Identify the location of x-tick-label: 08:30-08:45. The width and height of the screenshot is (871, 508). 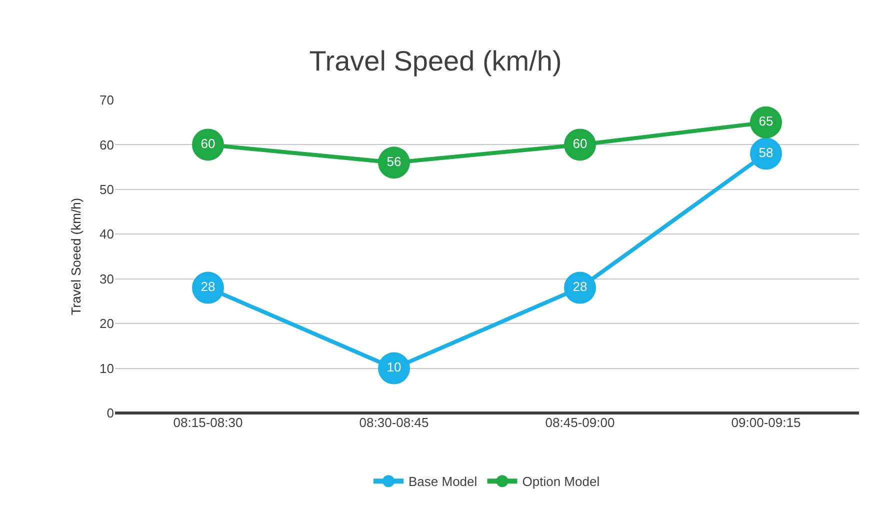
(394, 422).